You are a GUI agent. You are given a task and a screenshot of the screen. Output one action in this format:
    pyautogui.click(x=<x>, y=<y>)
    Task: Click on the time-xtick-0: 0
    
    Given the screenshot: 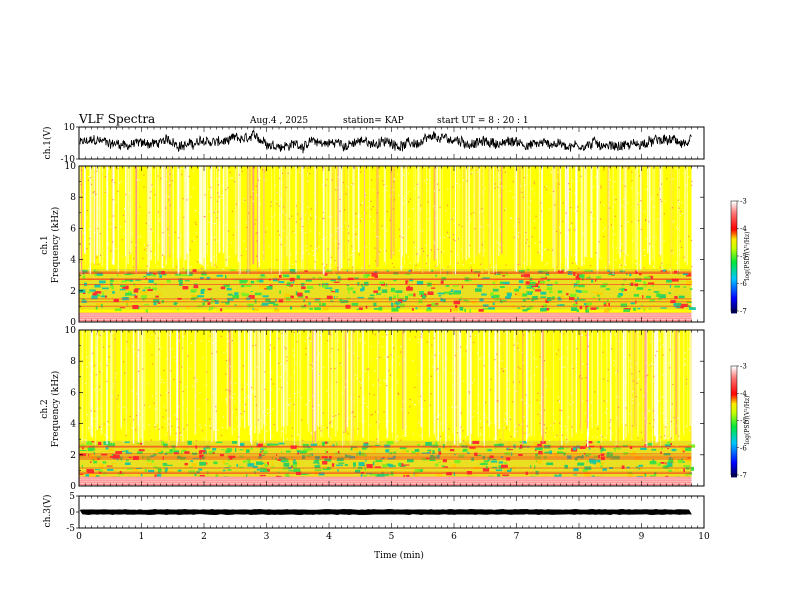 What is the action you would take?
    pyautogui.click(x=79, y=537)
    